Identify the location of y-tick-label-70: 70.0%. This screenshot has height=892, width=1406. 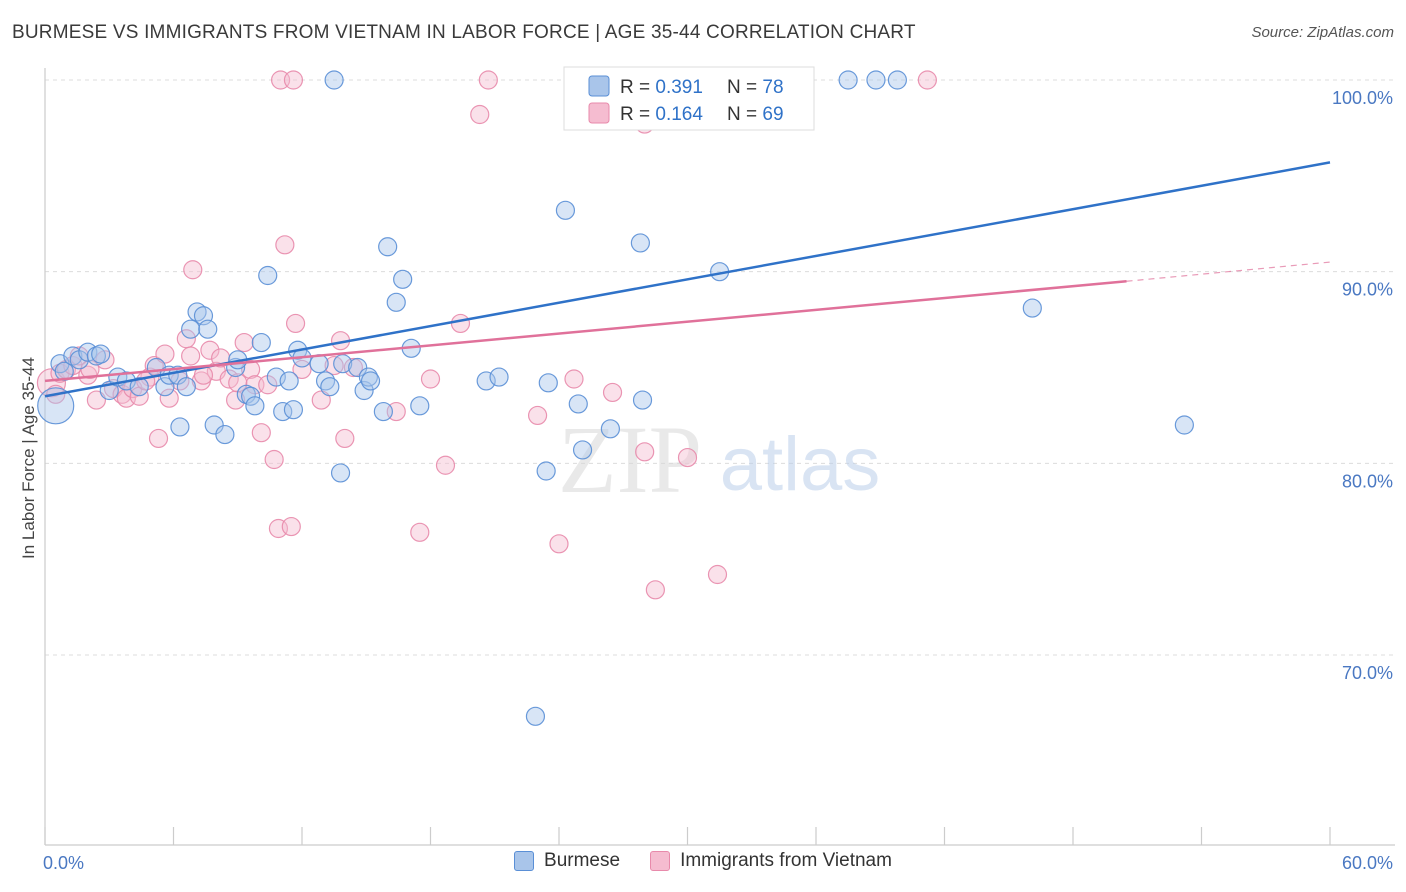
(1367, 673).